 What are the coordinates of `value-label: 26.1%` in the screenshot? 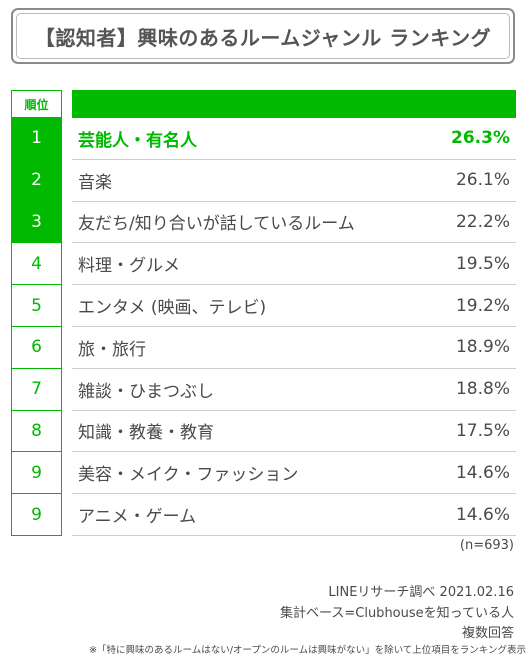 It's located at (482, 180).